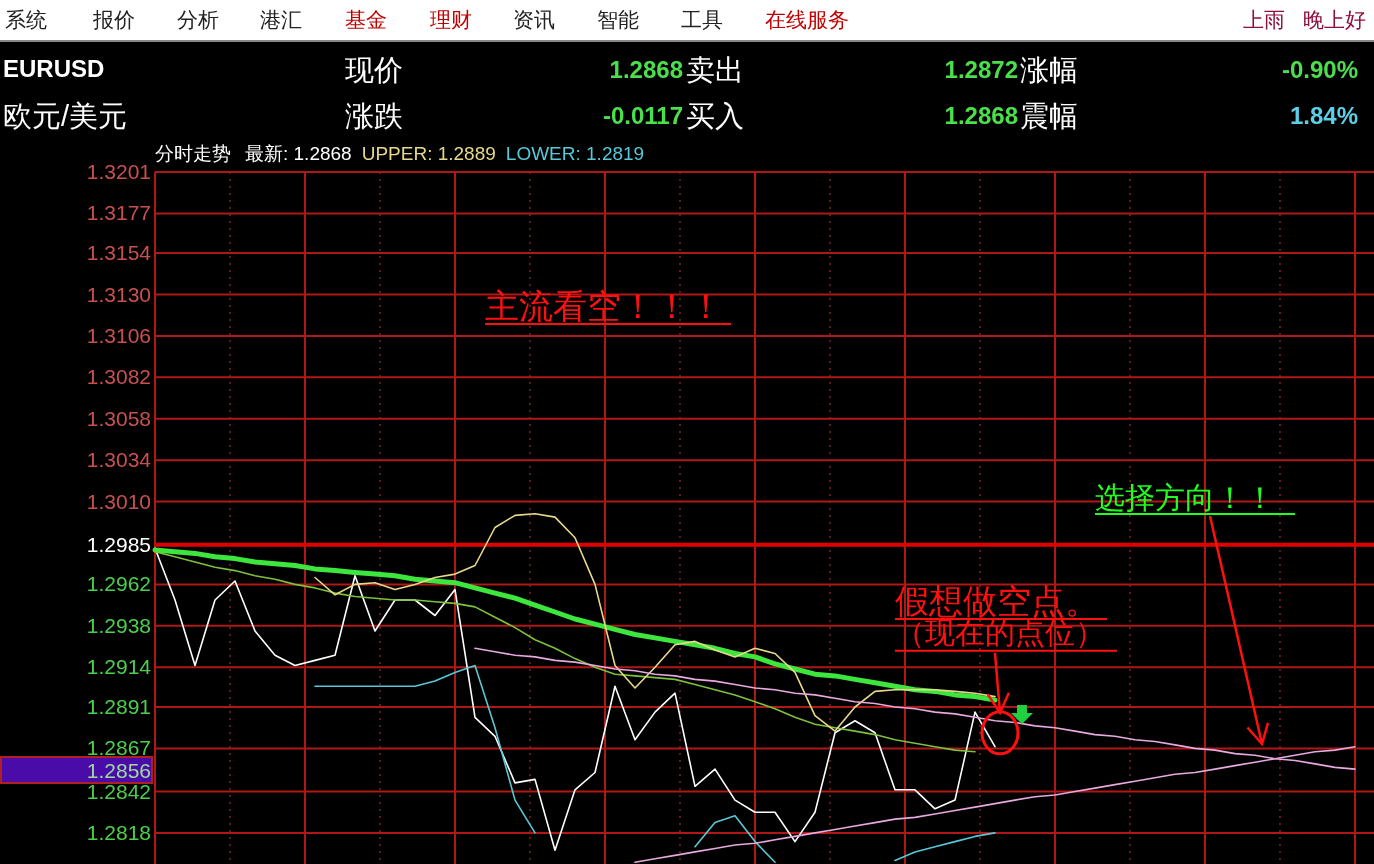  I want to click on chart-title: 分时走势, so click(193, 153).